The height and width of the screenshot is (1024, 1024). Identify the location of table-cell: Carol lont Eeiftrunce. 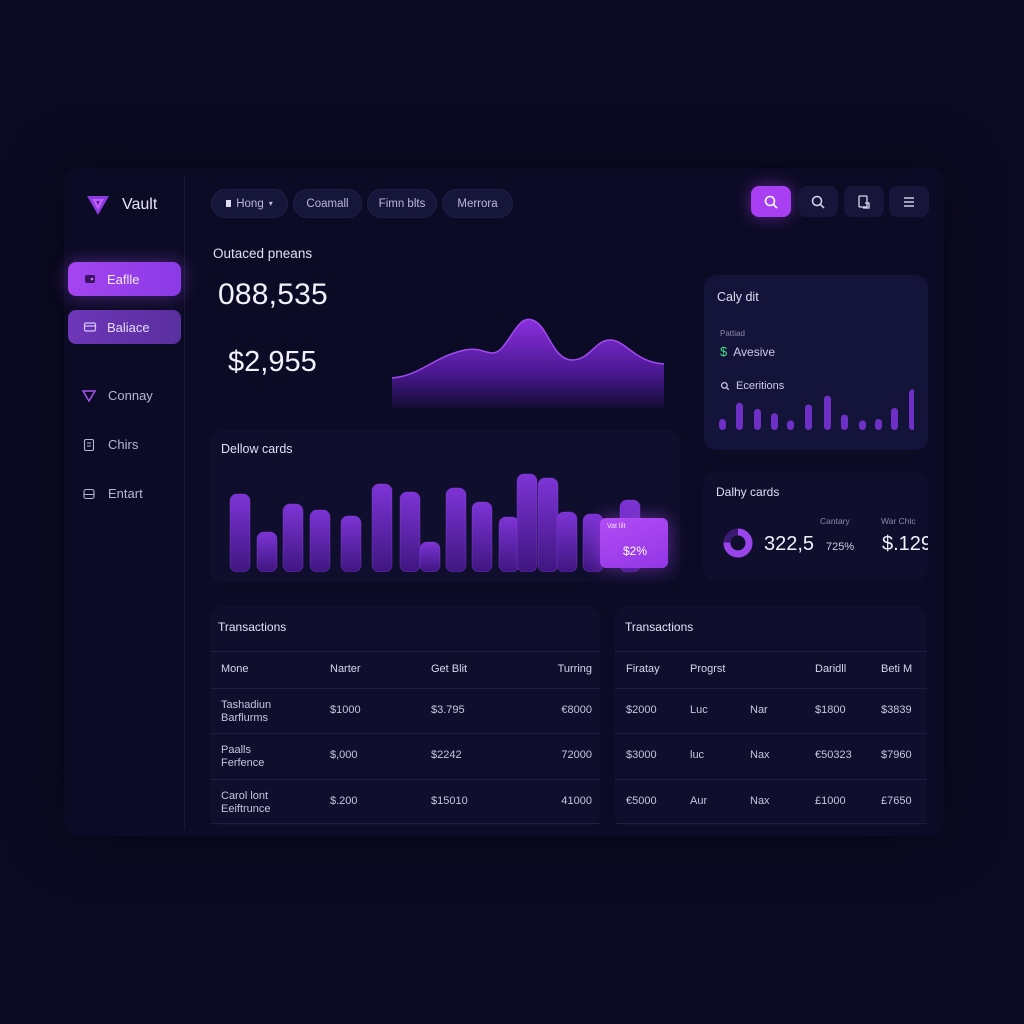
(246, 802).